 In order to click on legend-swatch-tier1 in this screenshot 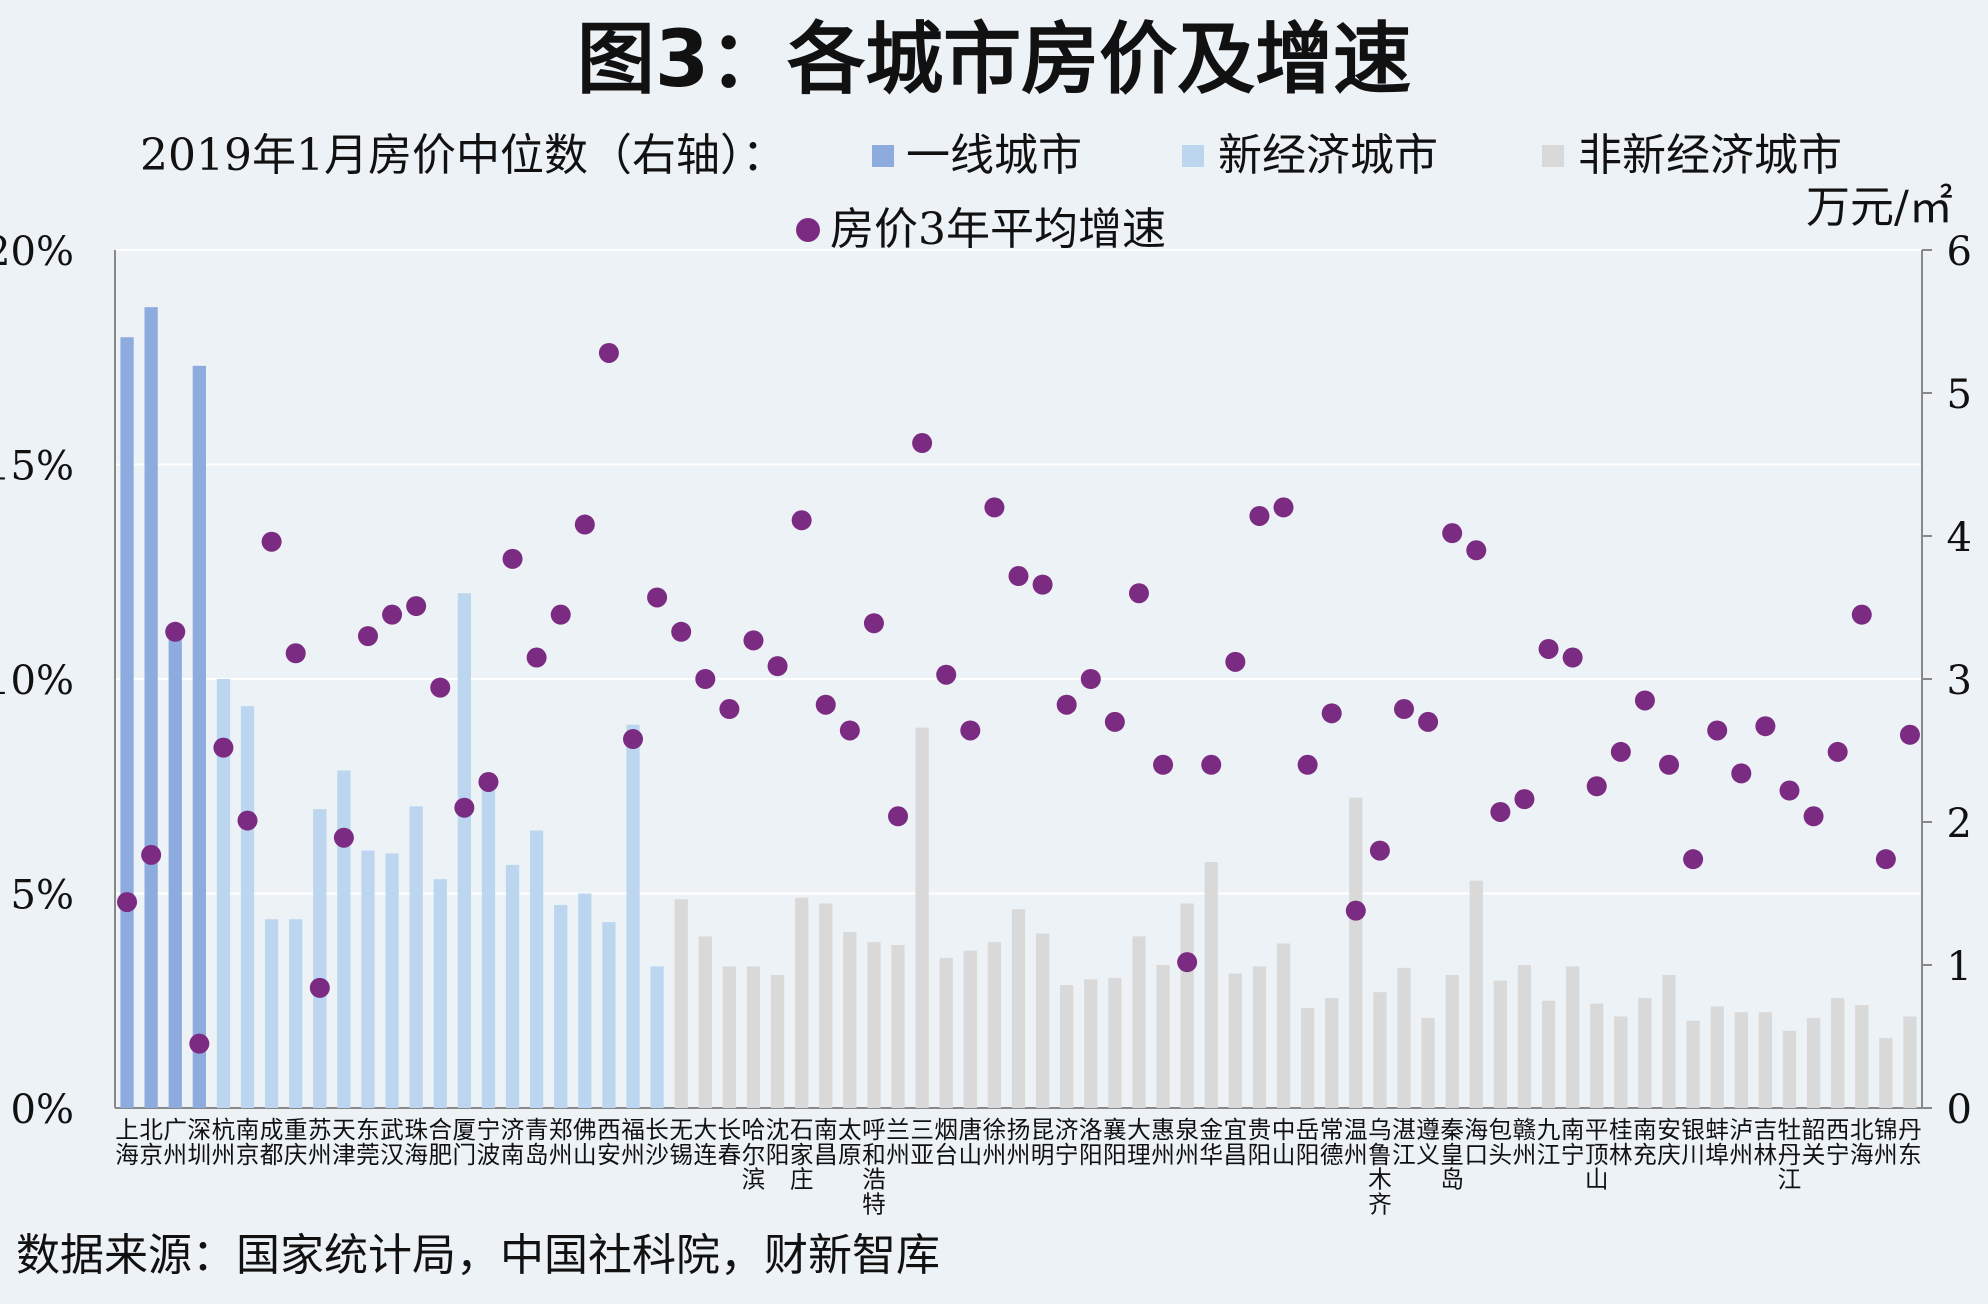, I will do `click(883, 156)`.